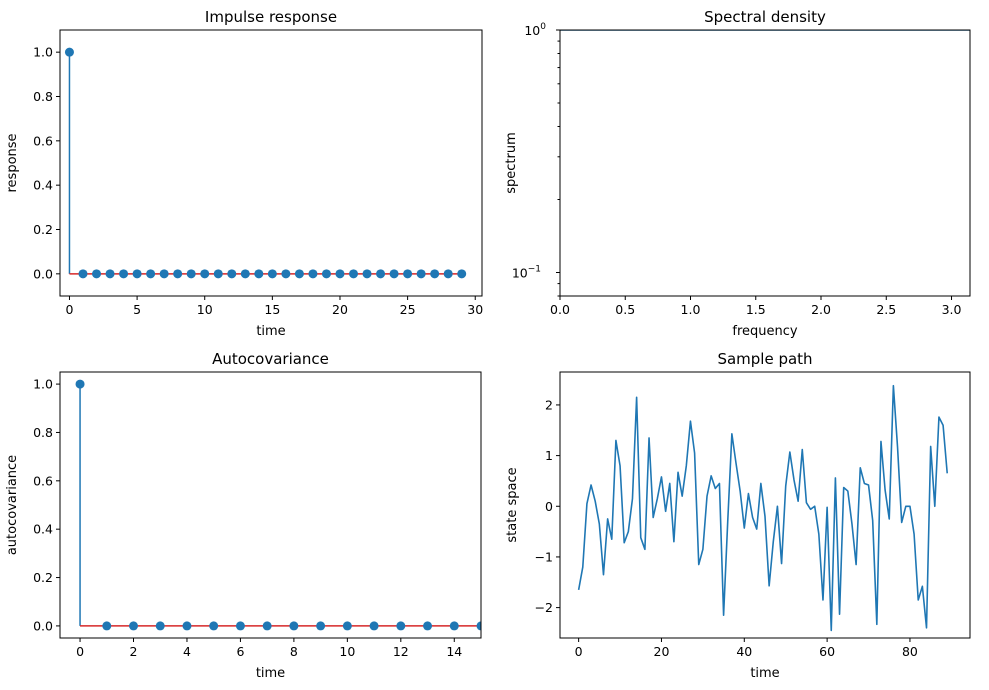 This screenshot has width=989, height=690. Describe the element at coordinates (560, 309) in the screenshot. I see `x-tick-label: 0.0` at that location.